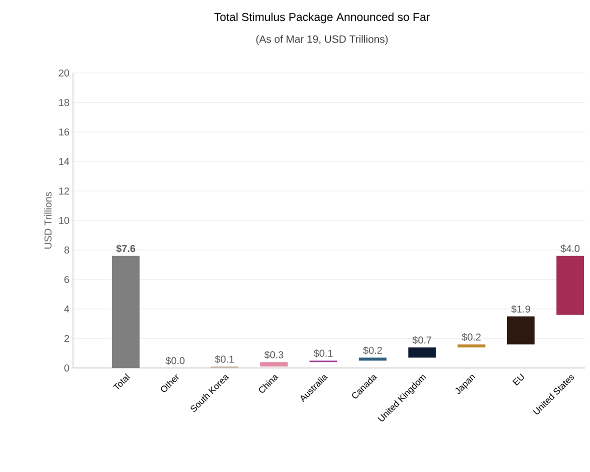  Describe the element at coordinates (67, 368) in the screenshot. I see `y-tick-label: 0` at that location.